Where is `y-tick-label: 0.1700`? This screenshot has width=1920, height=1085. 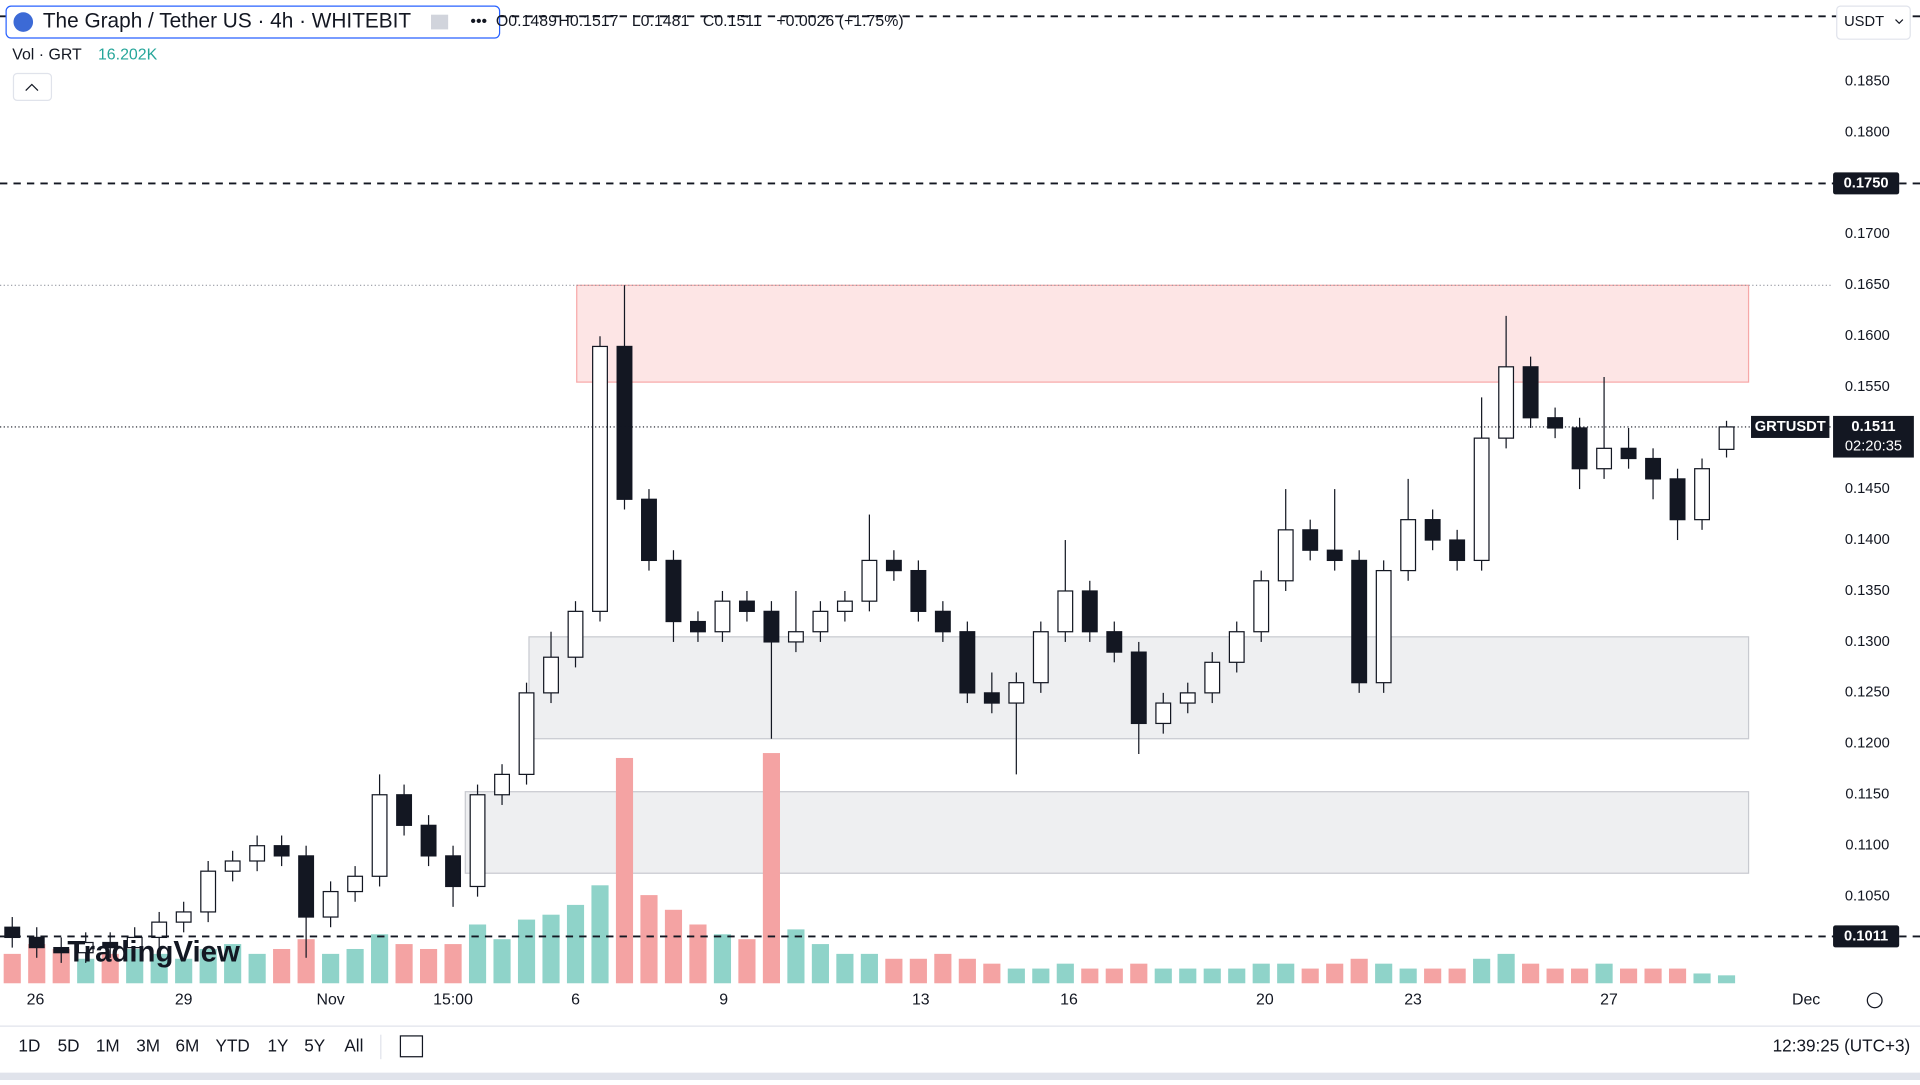
y-tick-label: 0.1700 is located at coordinates (1867, 234).